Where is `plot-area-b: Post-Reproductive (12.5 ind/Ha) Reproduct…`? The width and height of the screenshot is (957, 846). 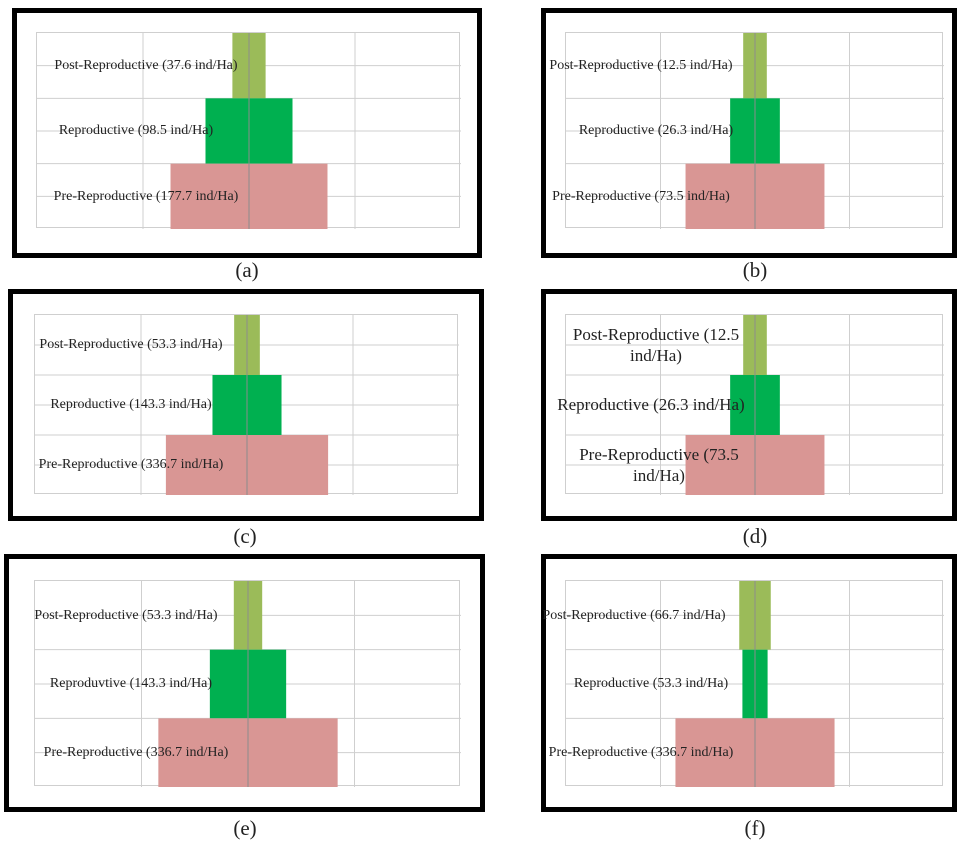
plot-area-b: Post-Reproductive (12.5 ind/Ha) Reproduct… is located at coordinates (746, 130).